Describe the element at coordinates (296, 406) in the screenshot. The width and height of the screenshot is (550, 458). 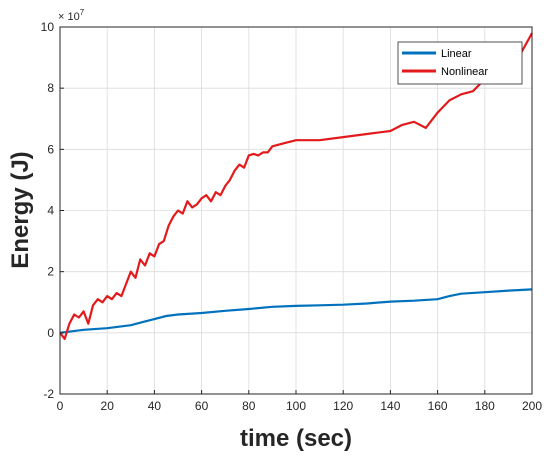
I see `x-tick-label: 100` at that location.